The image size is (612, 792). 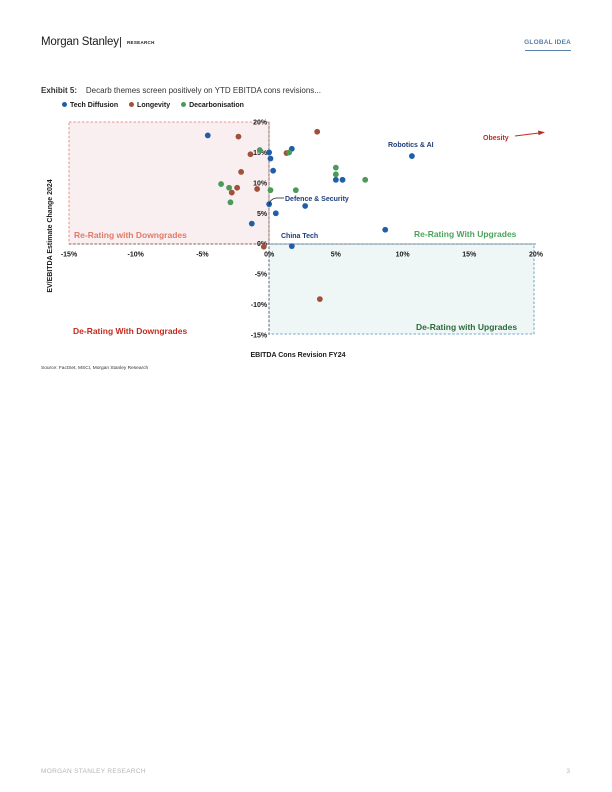 What do you see at coordinates (411, 145) in the screenshot?
I see `annotation-robotics-ai: Robotics & AI` at bounding box center [411, 145].